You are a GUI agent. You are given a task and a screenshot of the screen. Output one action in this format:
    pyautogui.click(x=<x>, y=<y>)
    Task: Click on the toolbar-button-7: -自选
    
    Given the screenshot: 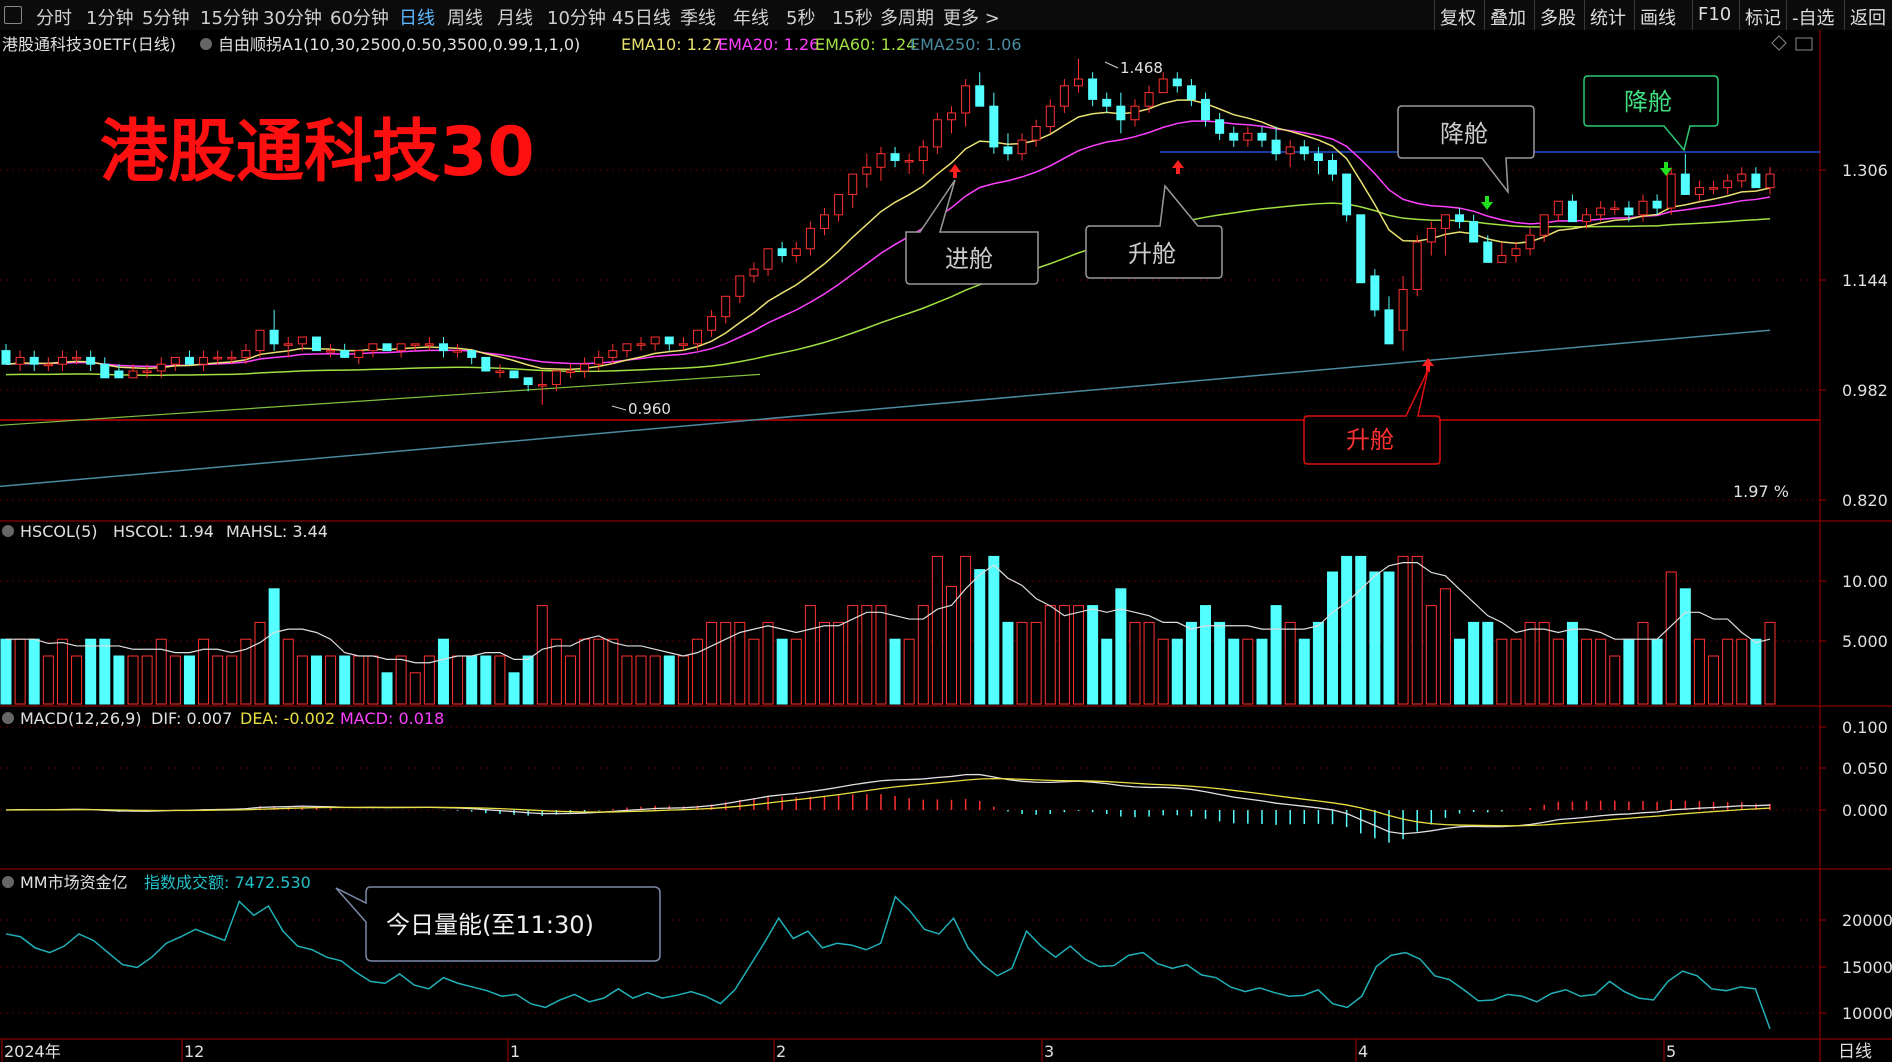 What is the action you would take?
    pyautogui.click(x=1813, y=18)
    